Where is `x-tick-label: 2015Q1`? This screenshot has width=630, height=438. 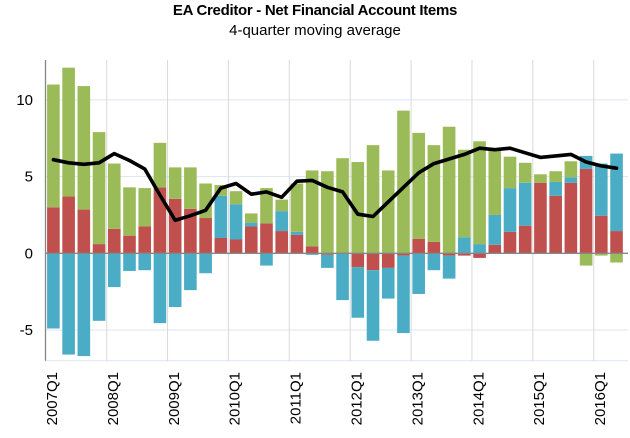 x-tick-label: 2015Q1 is located at coordinates (539, 398).